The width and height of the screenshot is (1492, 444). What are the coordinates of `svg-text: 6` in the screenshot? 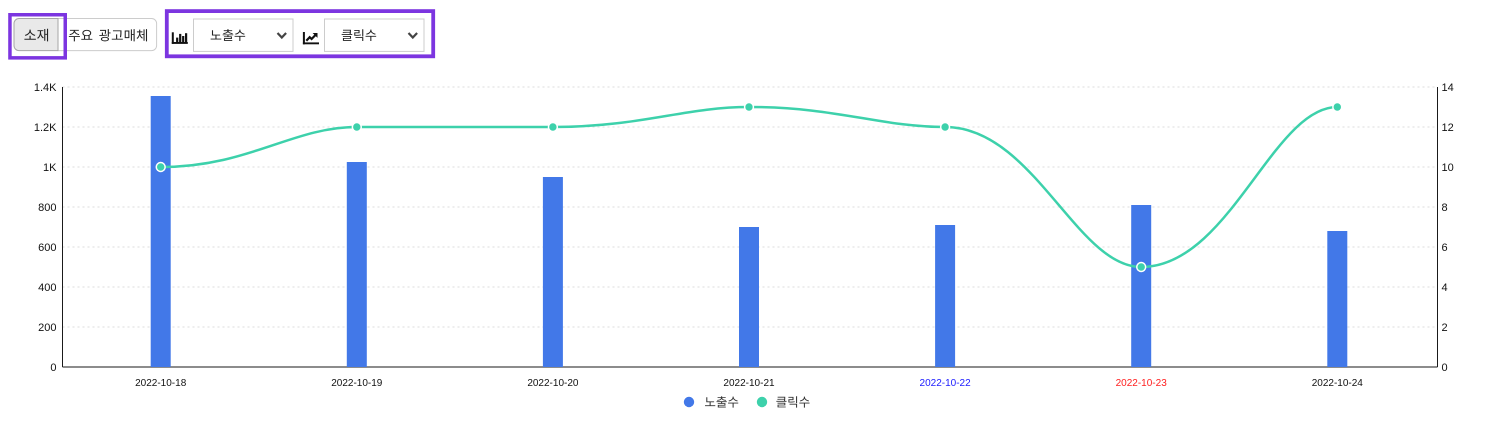 It's located at (1445, 248).